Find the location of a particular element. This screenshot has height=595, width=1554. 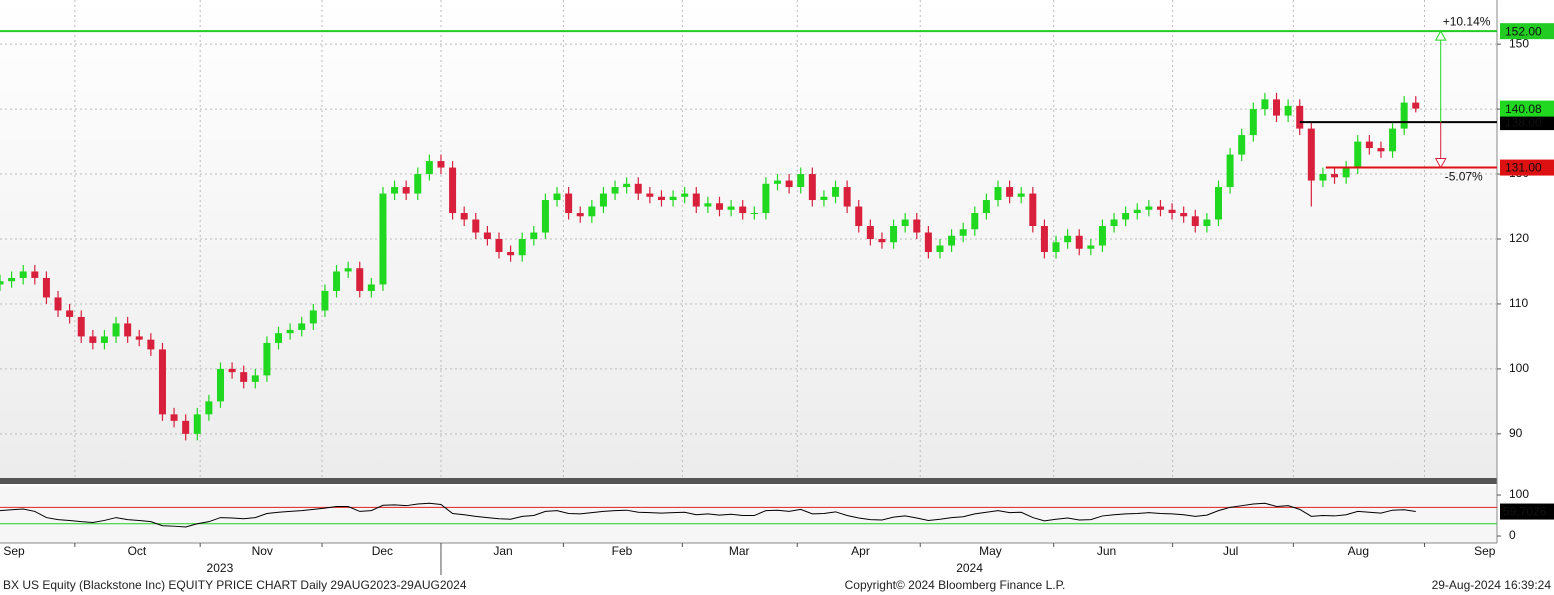

level-label: 152.00 is located at coordinates (1523, 31).